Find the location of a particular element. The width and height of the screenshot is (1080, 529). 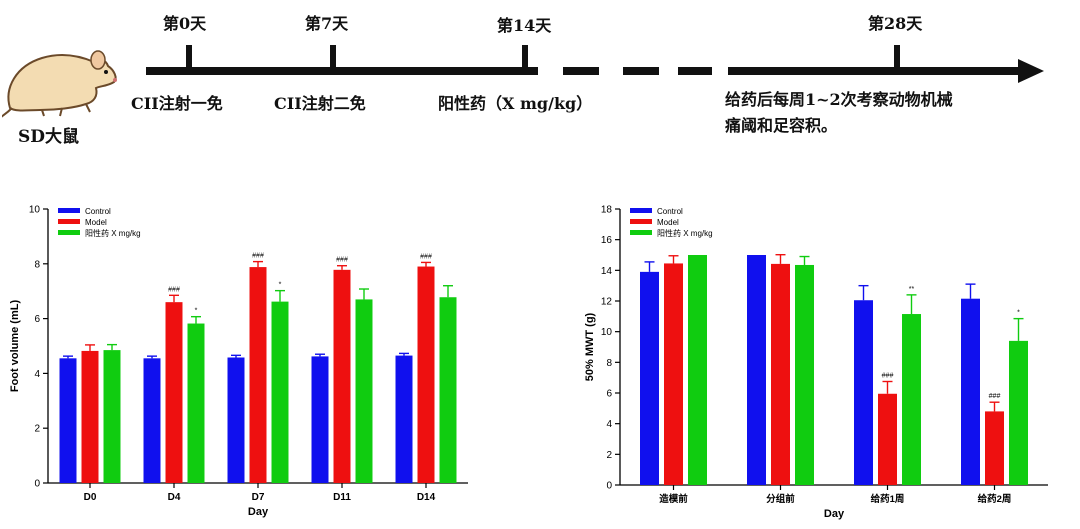

x-tick-label: D0 is located at coordinates (90, 497).